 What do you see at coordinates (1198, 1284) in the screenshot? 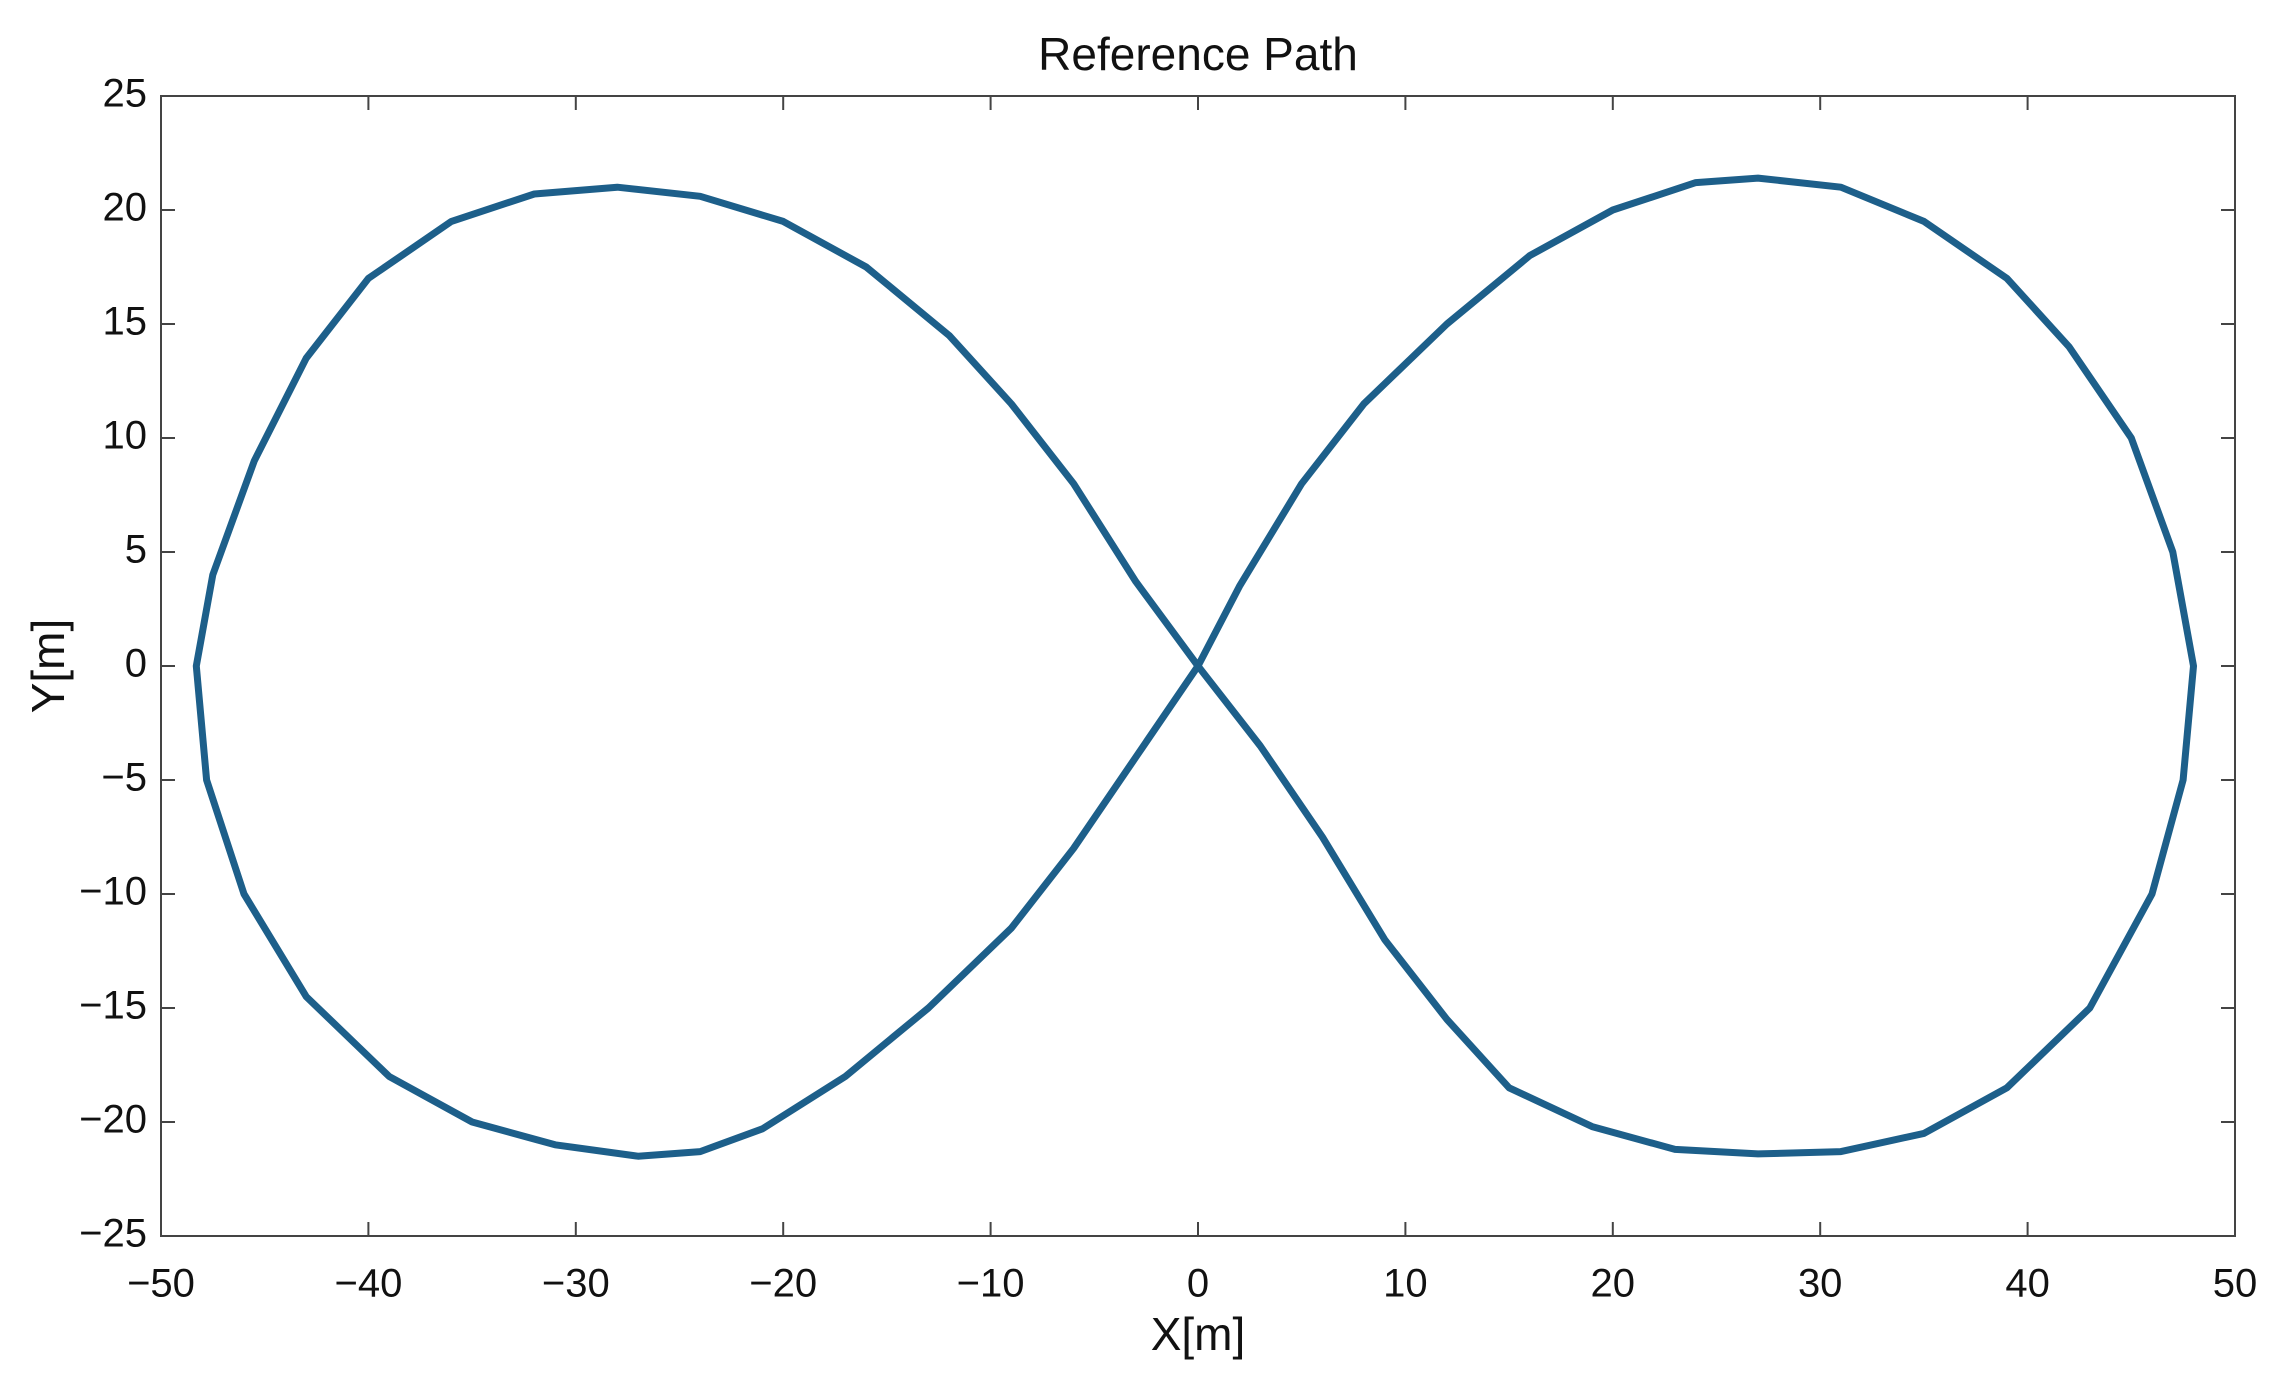
I see `x-tick-label: 0` at bounding box center [1198, 1284].